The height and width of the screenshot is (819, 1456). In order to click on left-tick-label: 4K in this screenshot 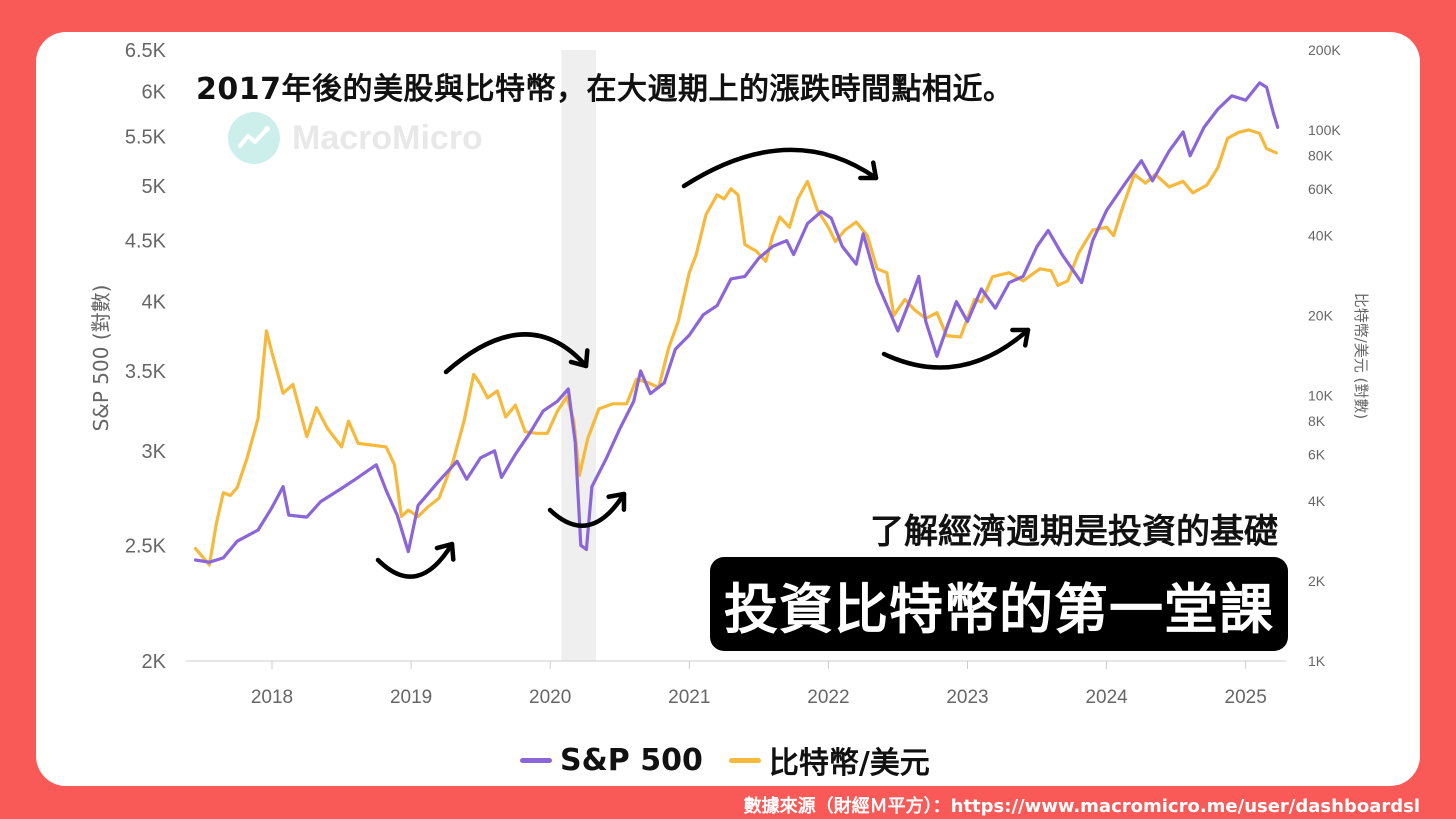, I will do `click(154, 303)`.